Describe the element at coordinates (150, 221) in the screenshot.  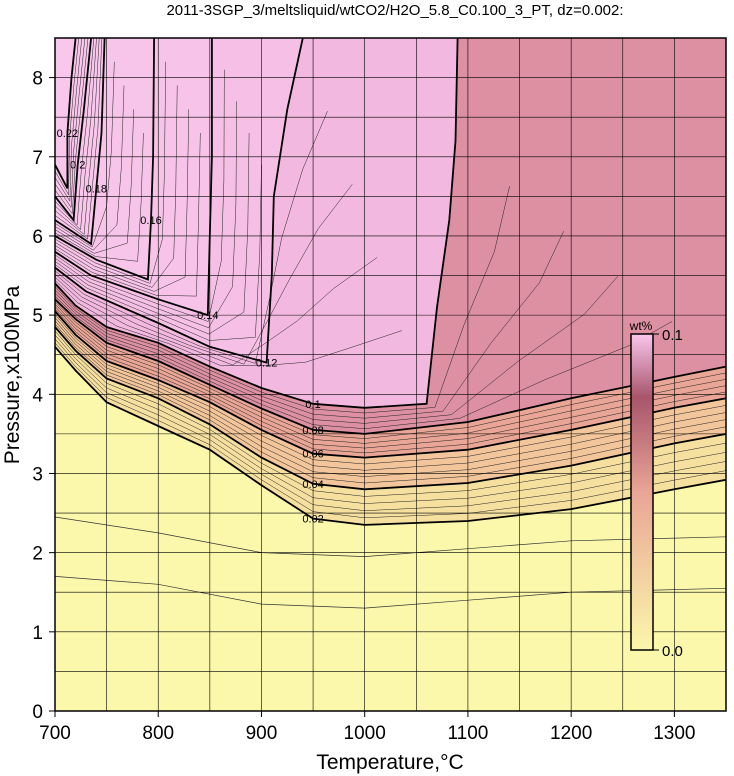
I see `contour-label: 0.16` at that location.